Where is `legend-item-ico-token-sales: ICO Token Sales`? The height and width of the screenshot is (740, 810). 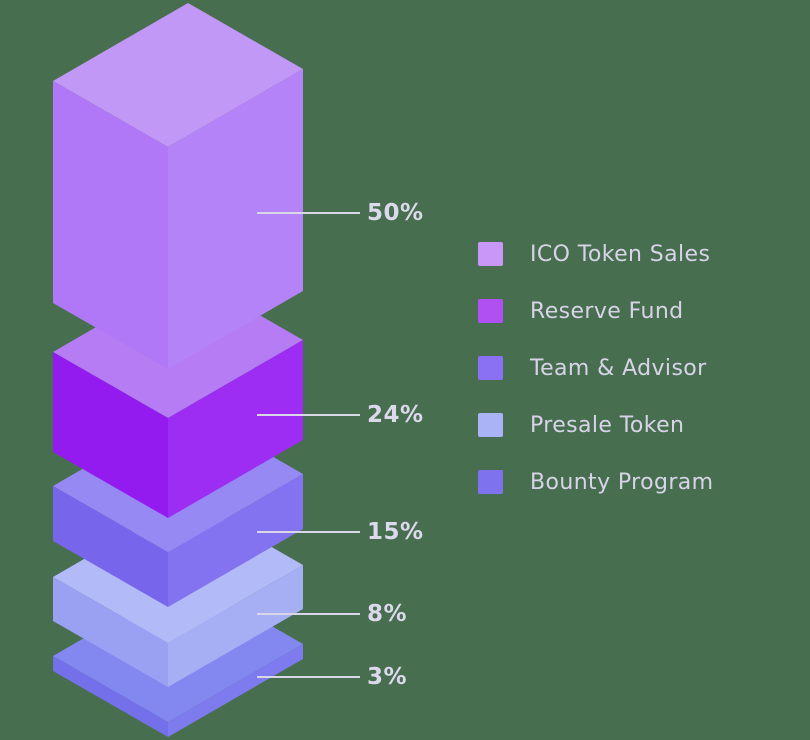
legend-item-ico-token-sales: ICO Token Sales is located at coordinates (596, 254).